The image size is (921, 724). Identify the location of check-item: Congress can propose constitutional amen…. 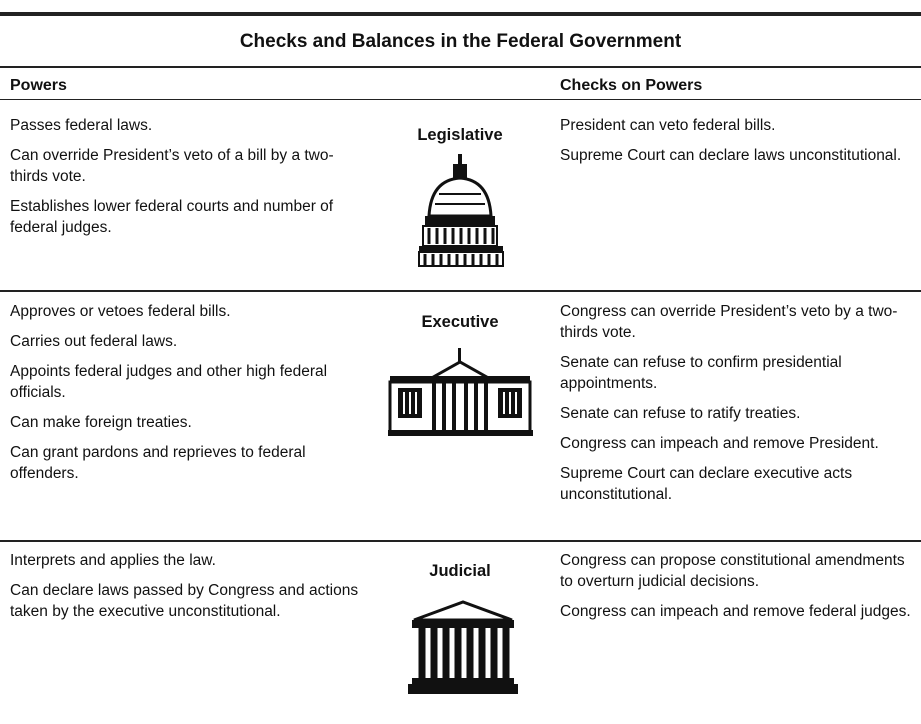
(732, 571).